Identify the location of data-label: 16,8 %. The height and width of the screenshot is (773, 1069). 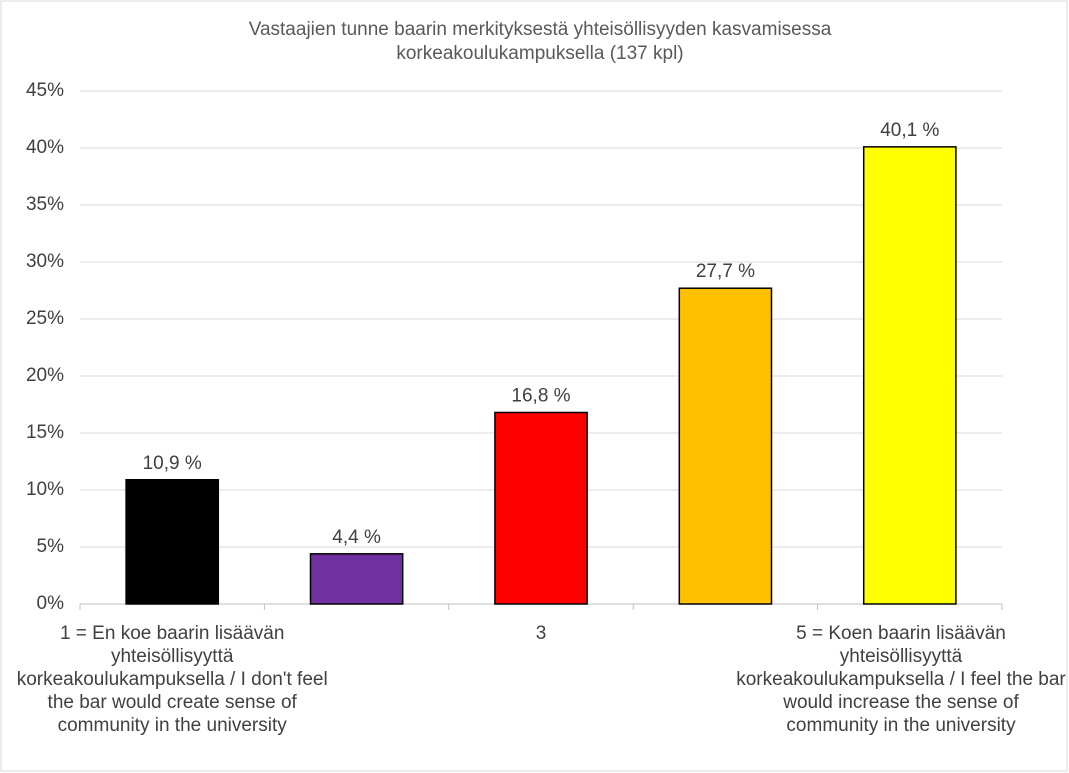
(540, 395).